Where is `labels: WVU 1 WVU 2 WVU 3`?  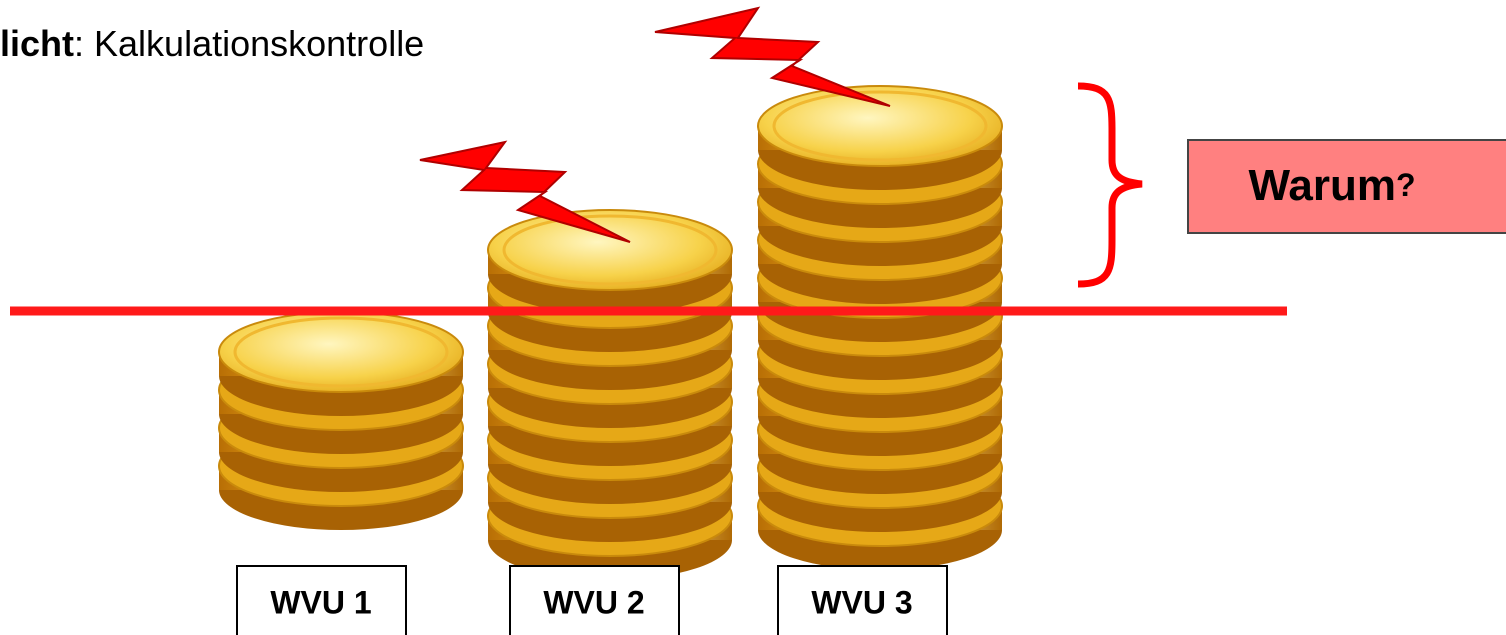
labels: WVU 1 WVU 2 WVU 3 is located at coordinates (592, 600).